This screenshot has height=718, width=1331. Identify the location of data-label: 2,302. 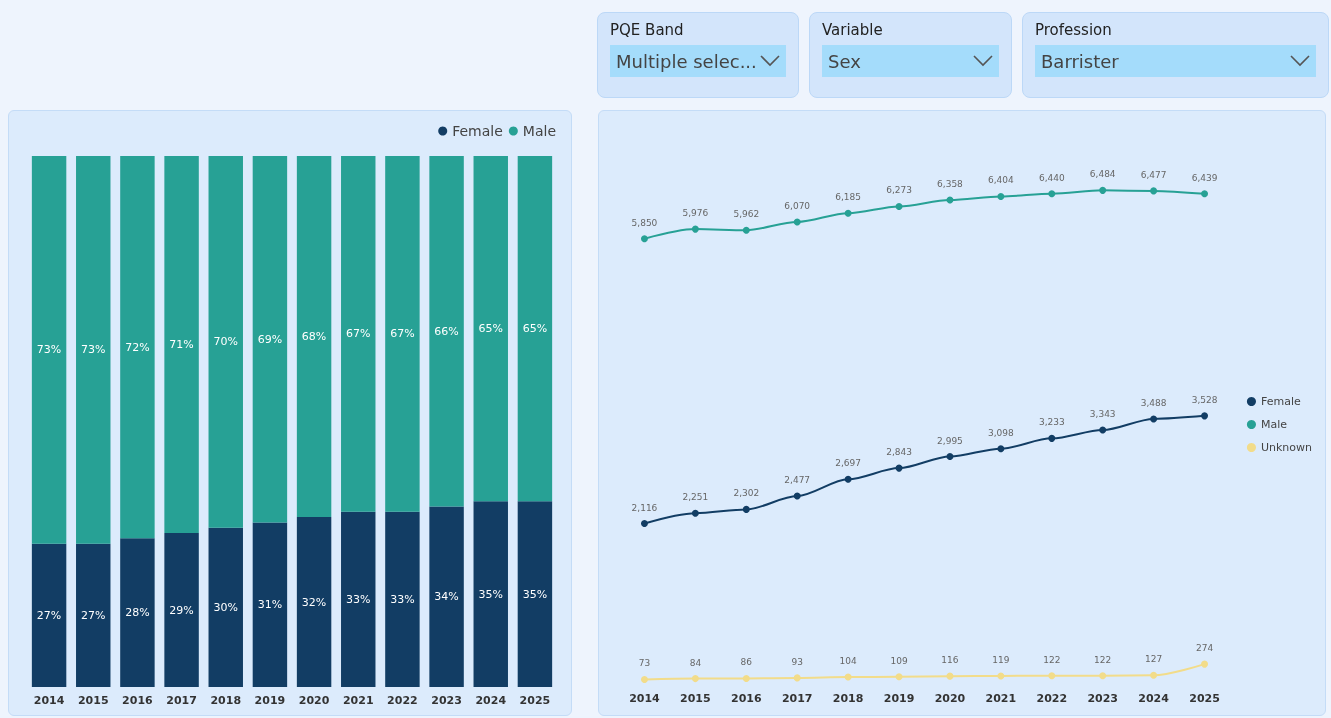
(746, 493).